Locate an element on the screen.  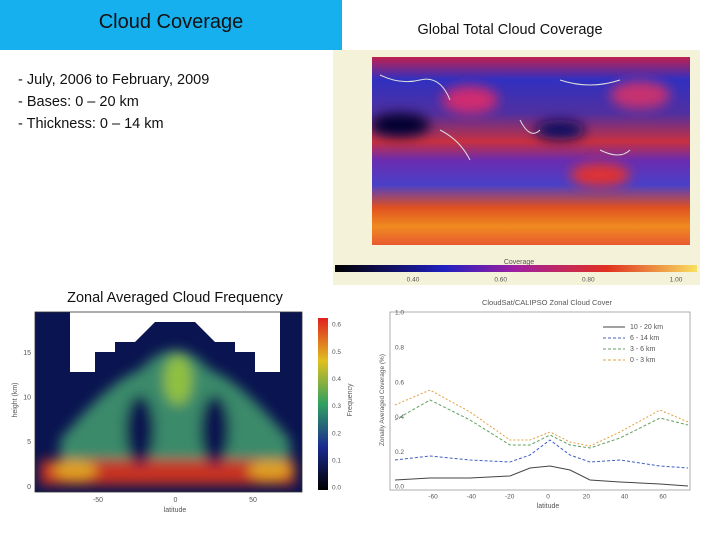
heatmap-colorbar is located at coordinates (323, 404).